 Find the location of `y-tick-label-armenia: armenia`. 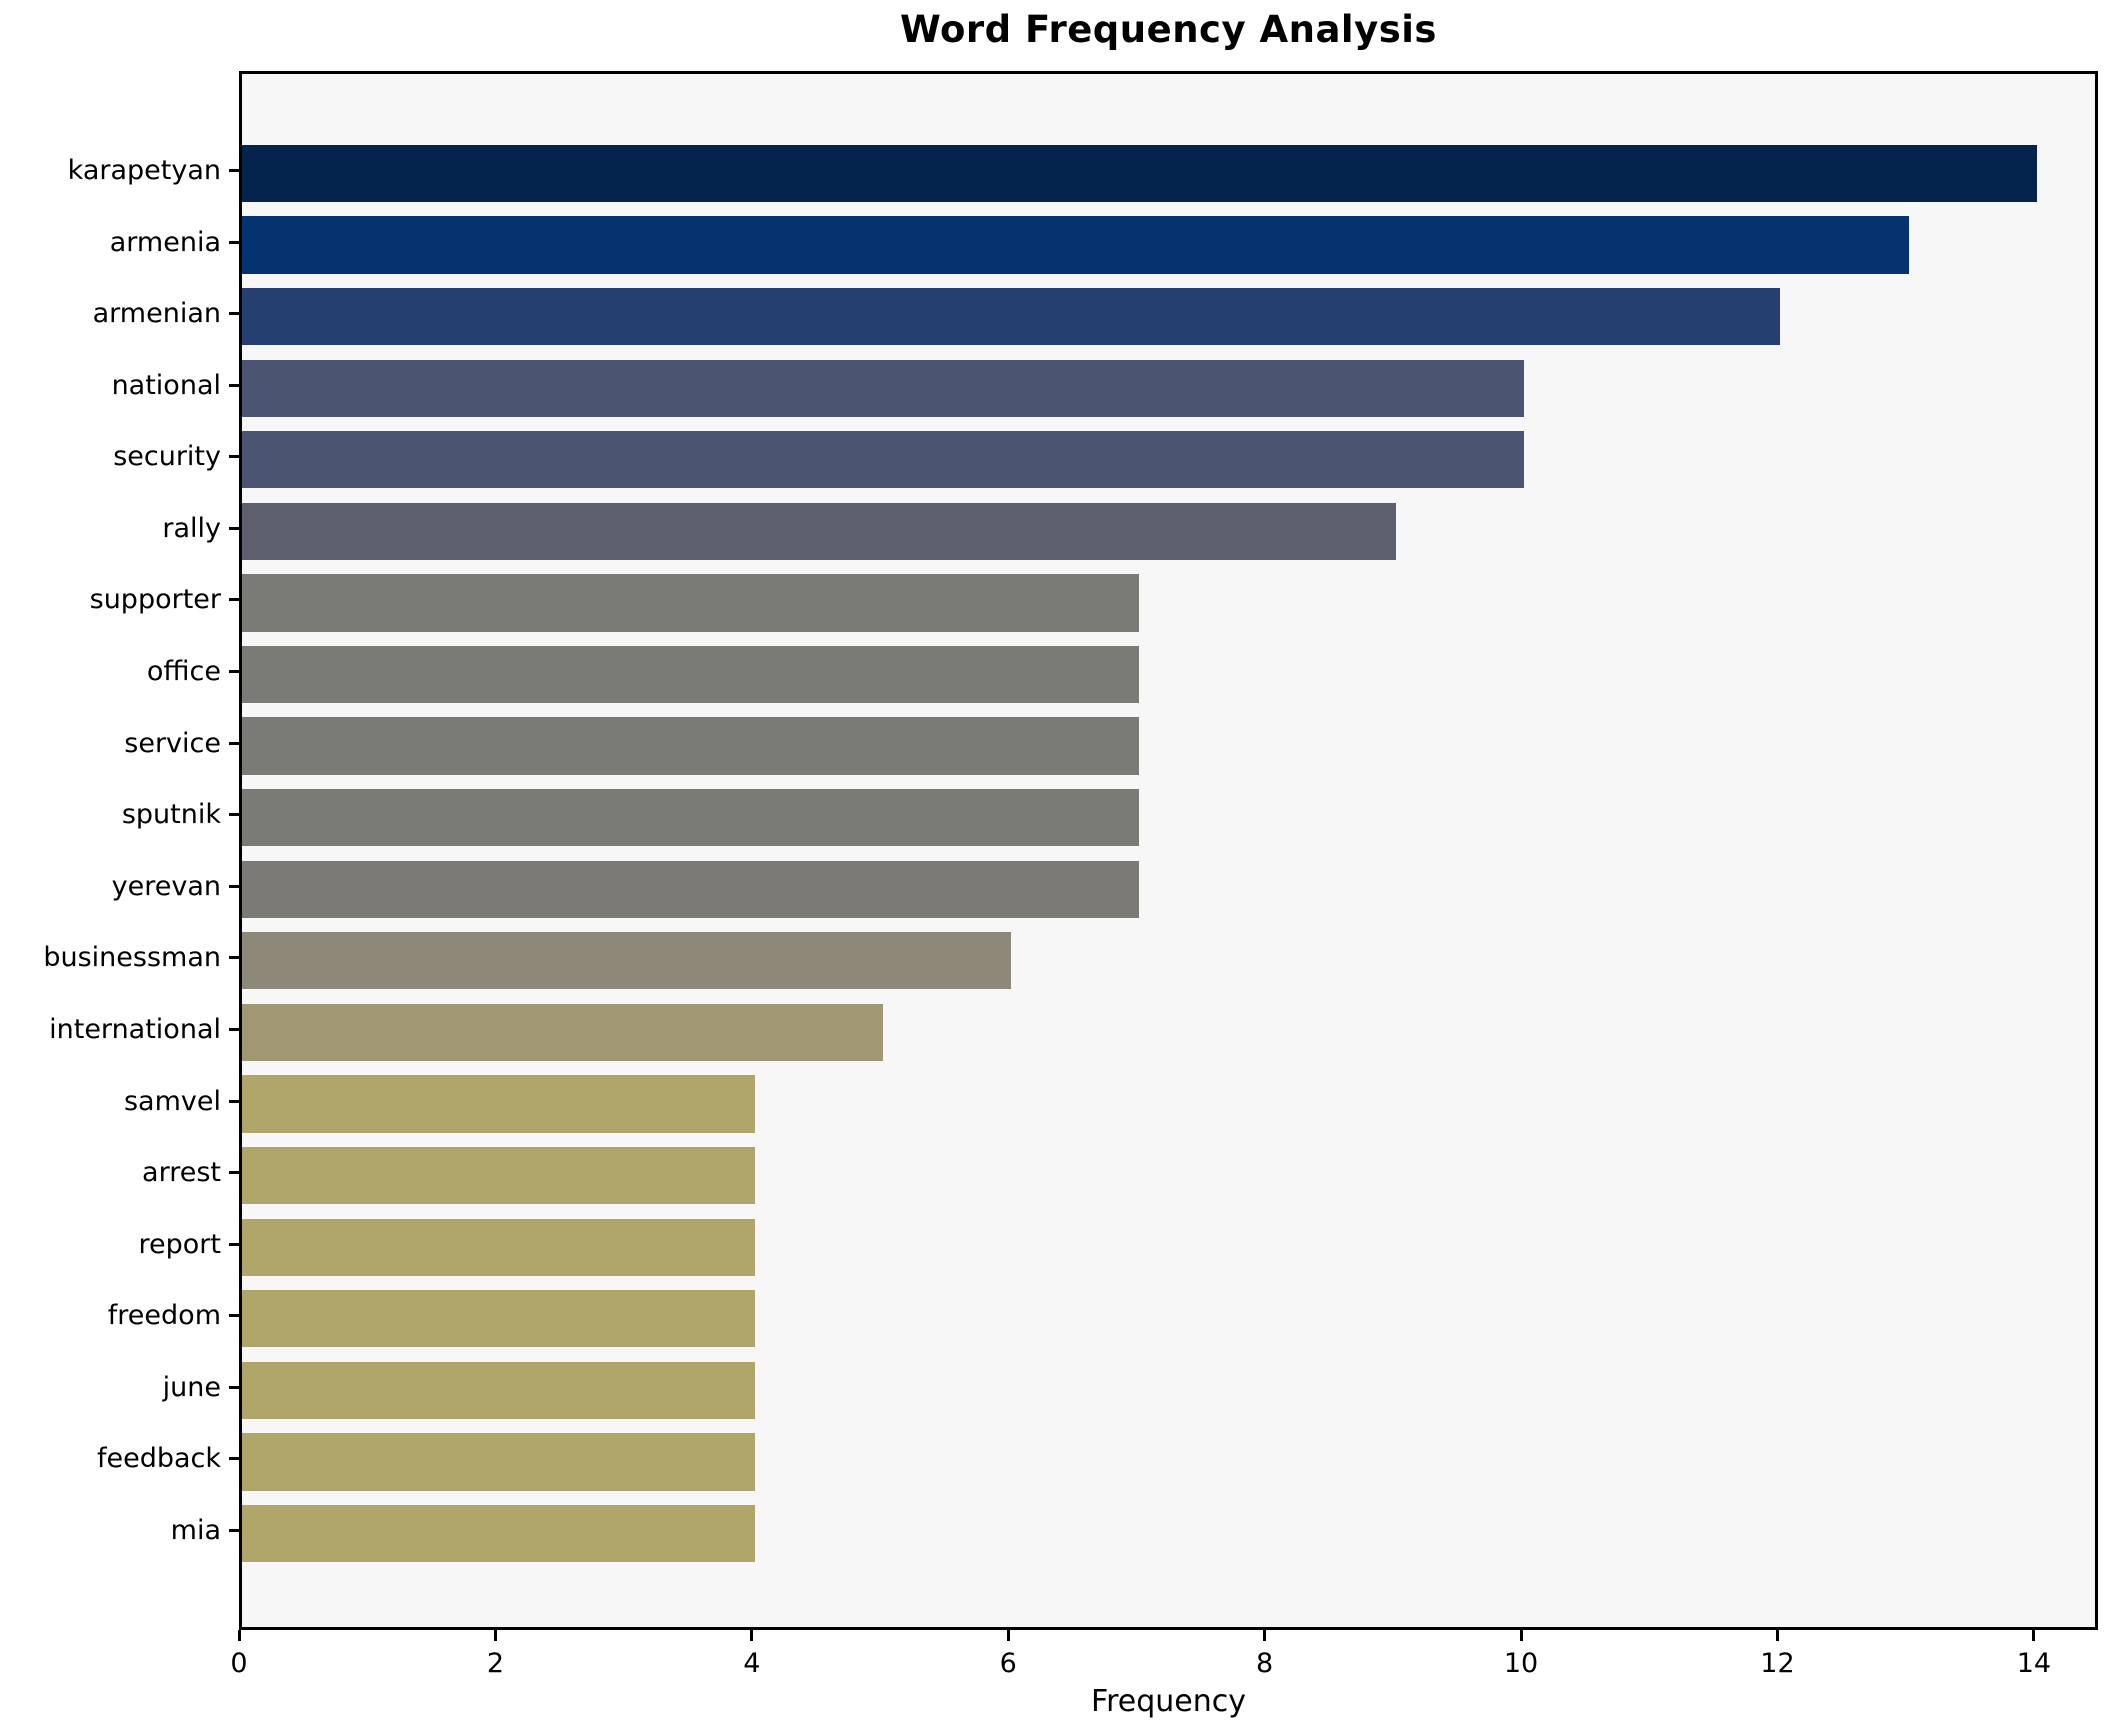

y-tick-label-armenia: armenia is located at coordinates (165, 242).